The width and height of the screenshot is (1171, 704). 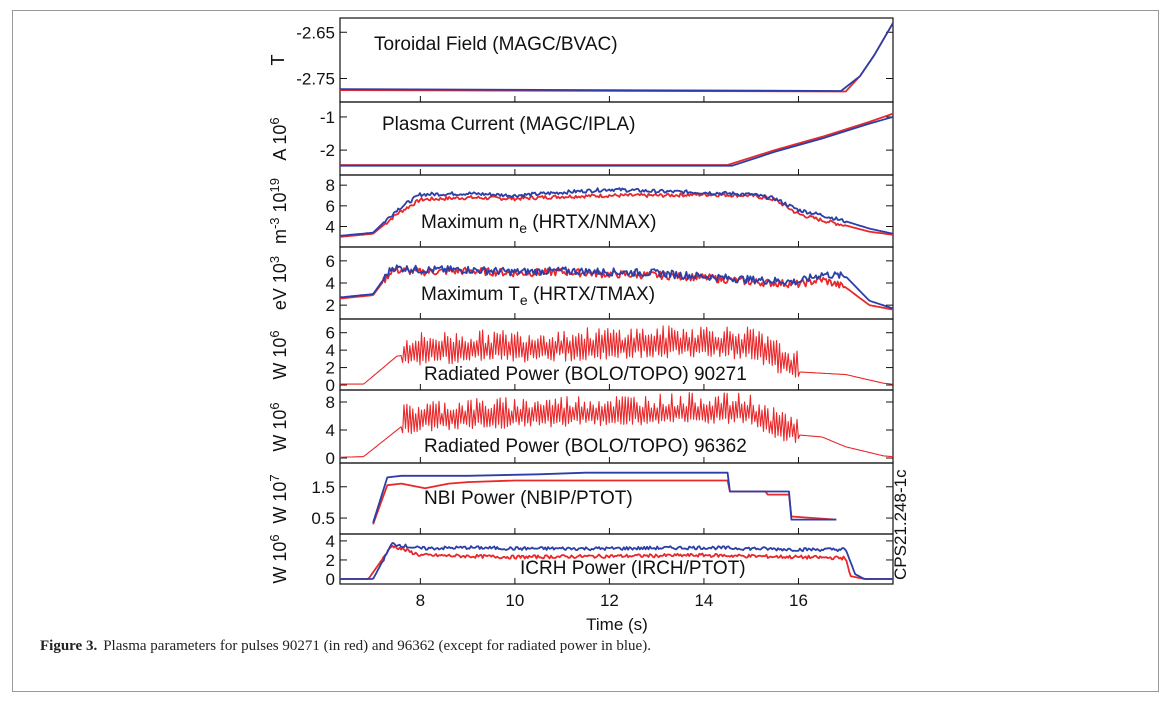 I want to click on ytick-label-radiated1: 4, so click(x=330, y=350).